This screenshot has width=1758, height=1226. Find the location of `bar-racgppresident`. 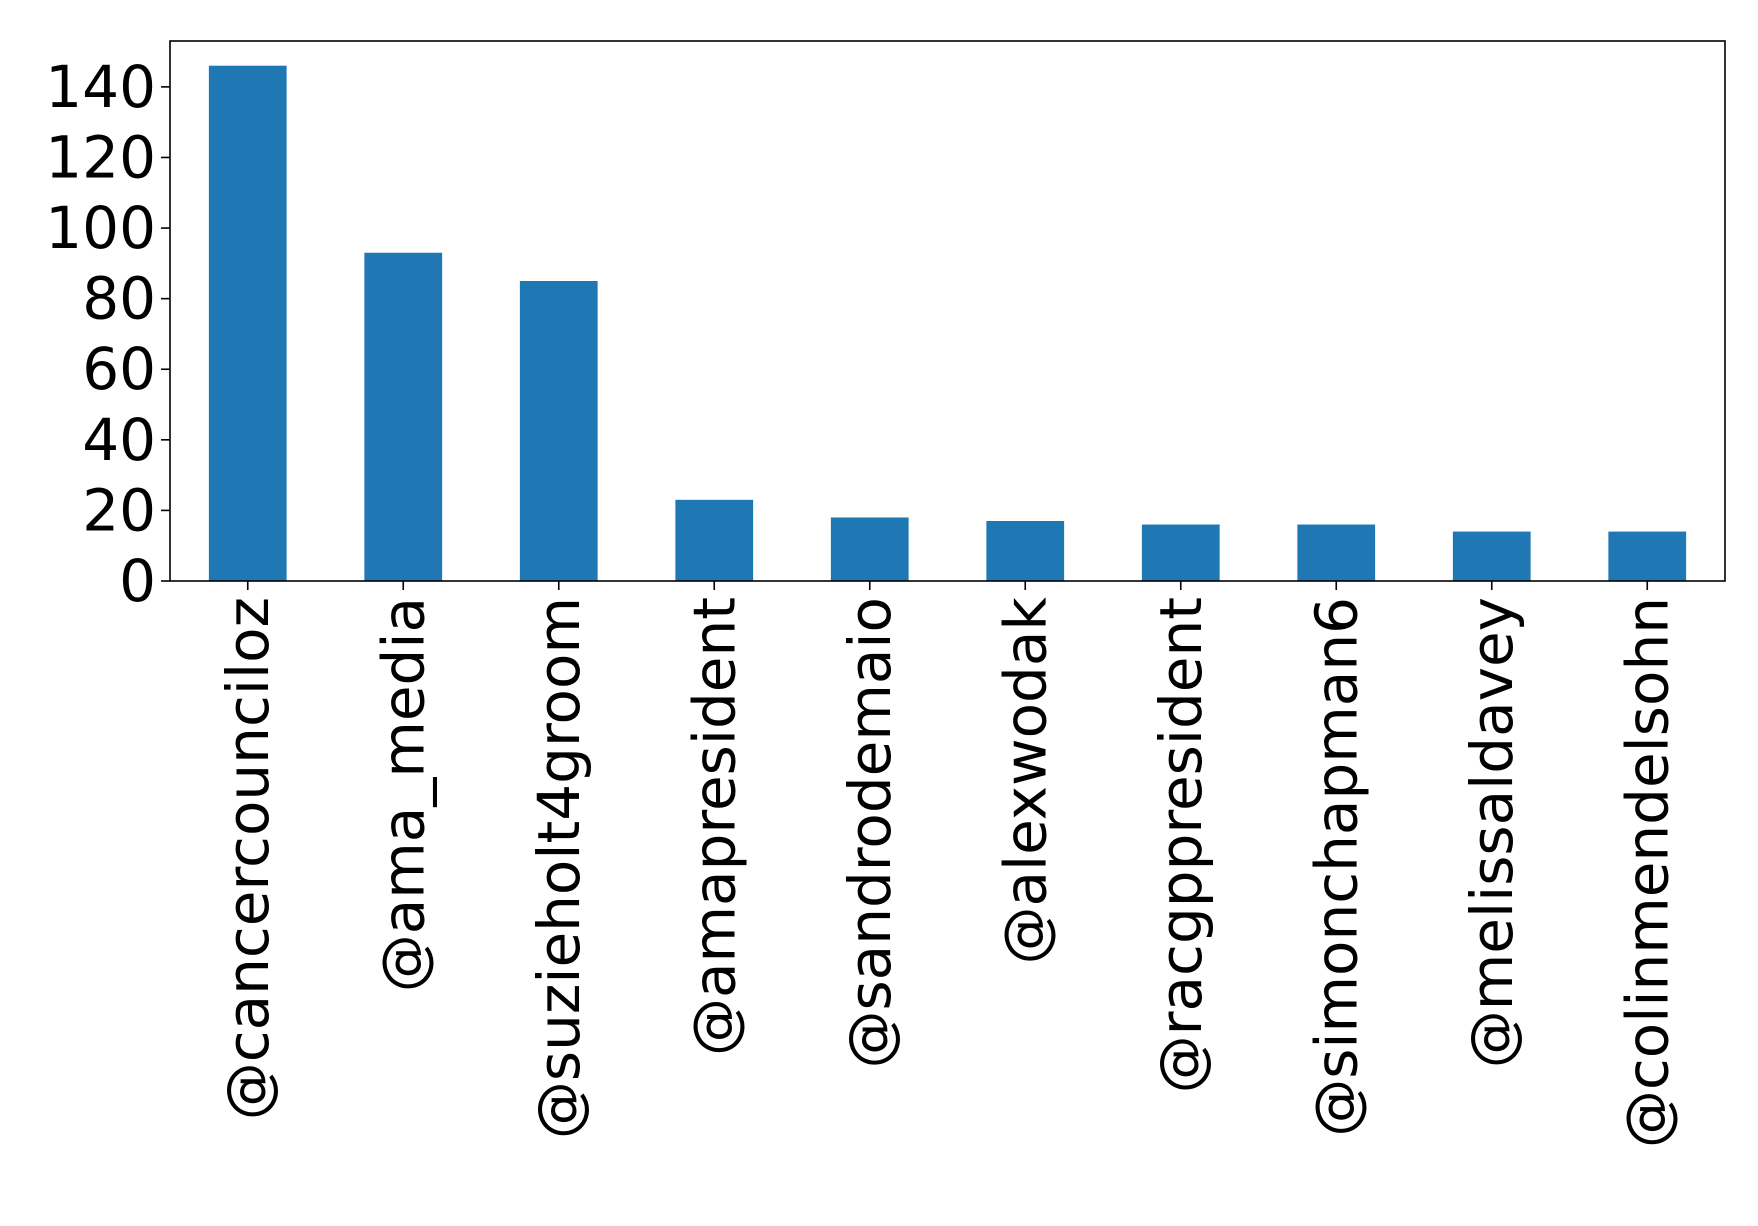

bar-racgppresident is located at coordinates (1180, 552).